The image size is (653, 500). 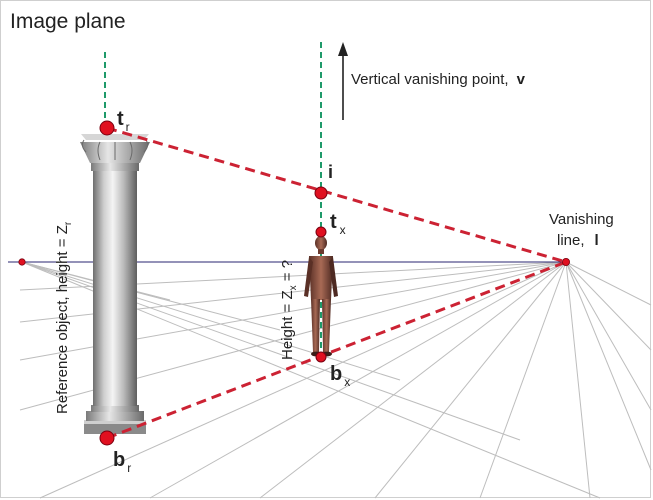 What do you see at coordinates (330, 172) in the screenshot?
I see `label-i: i` at bounding box center [330, 172].